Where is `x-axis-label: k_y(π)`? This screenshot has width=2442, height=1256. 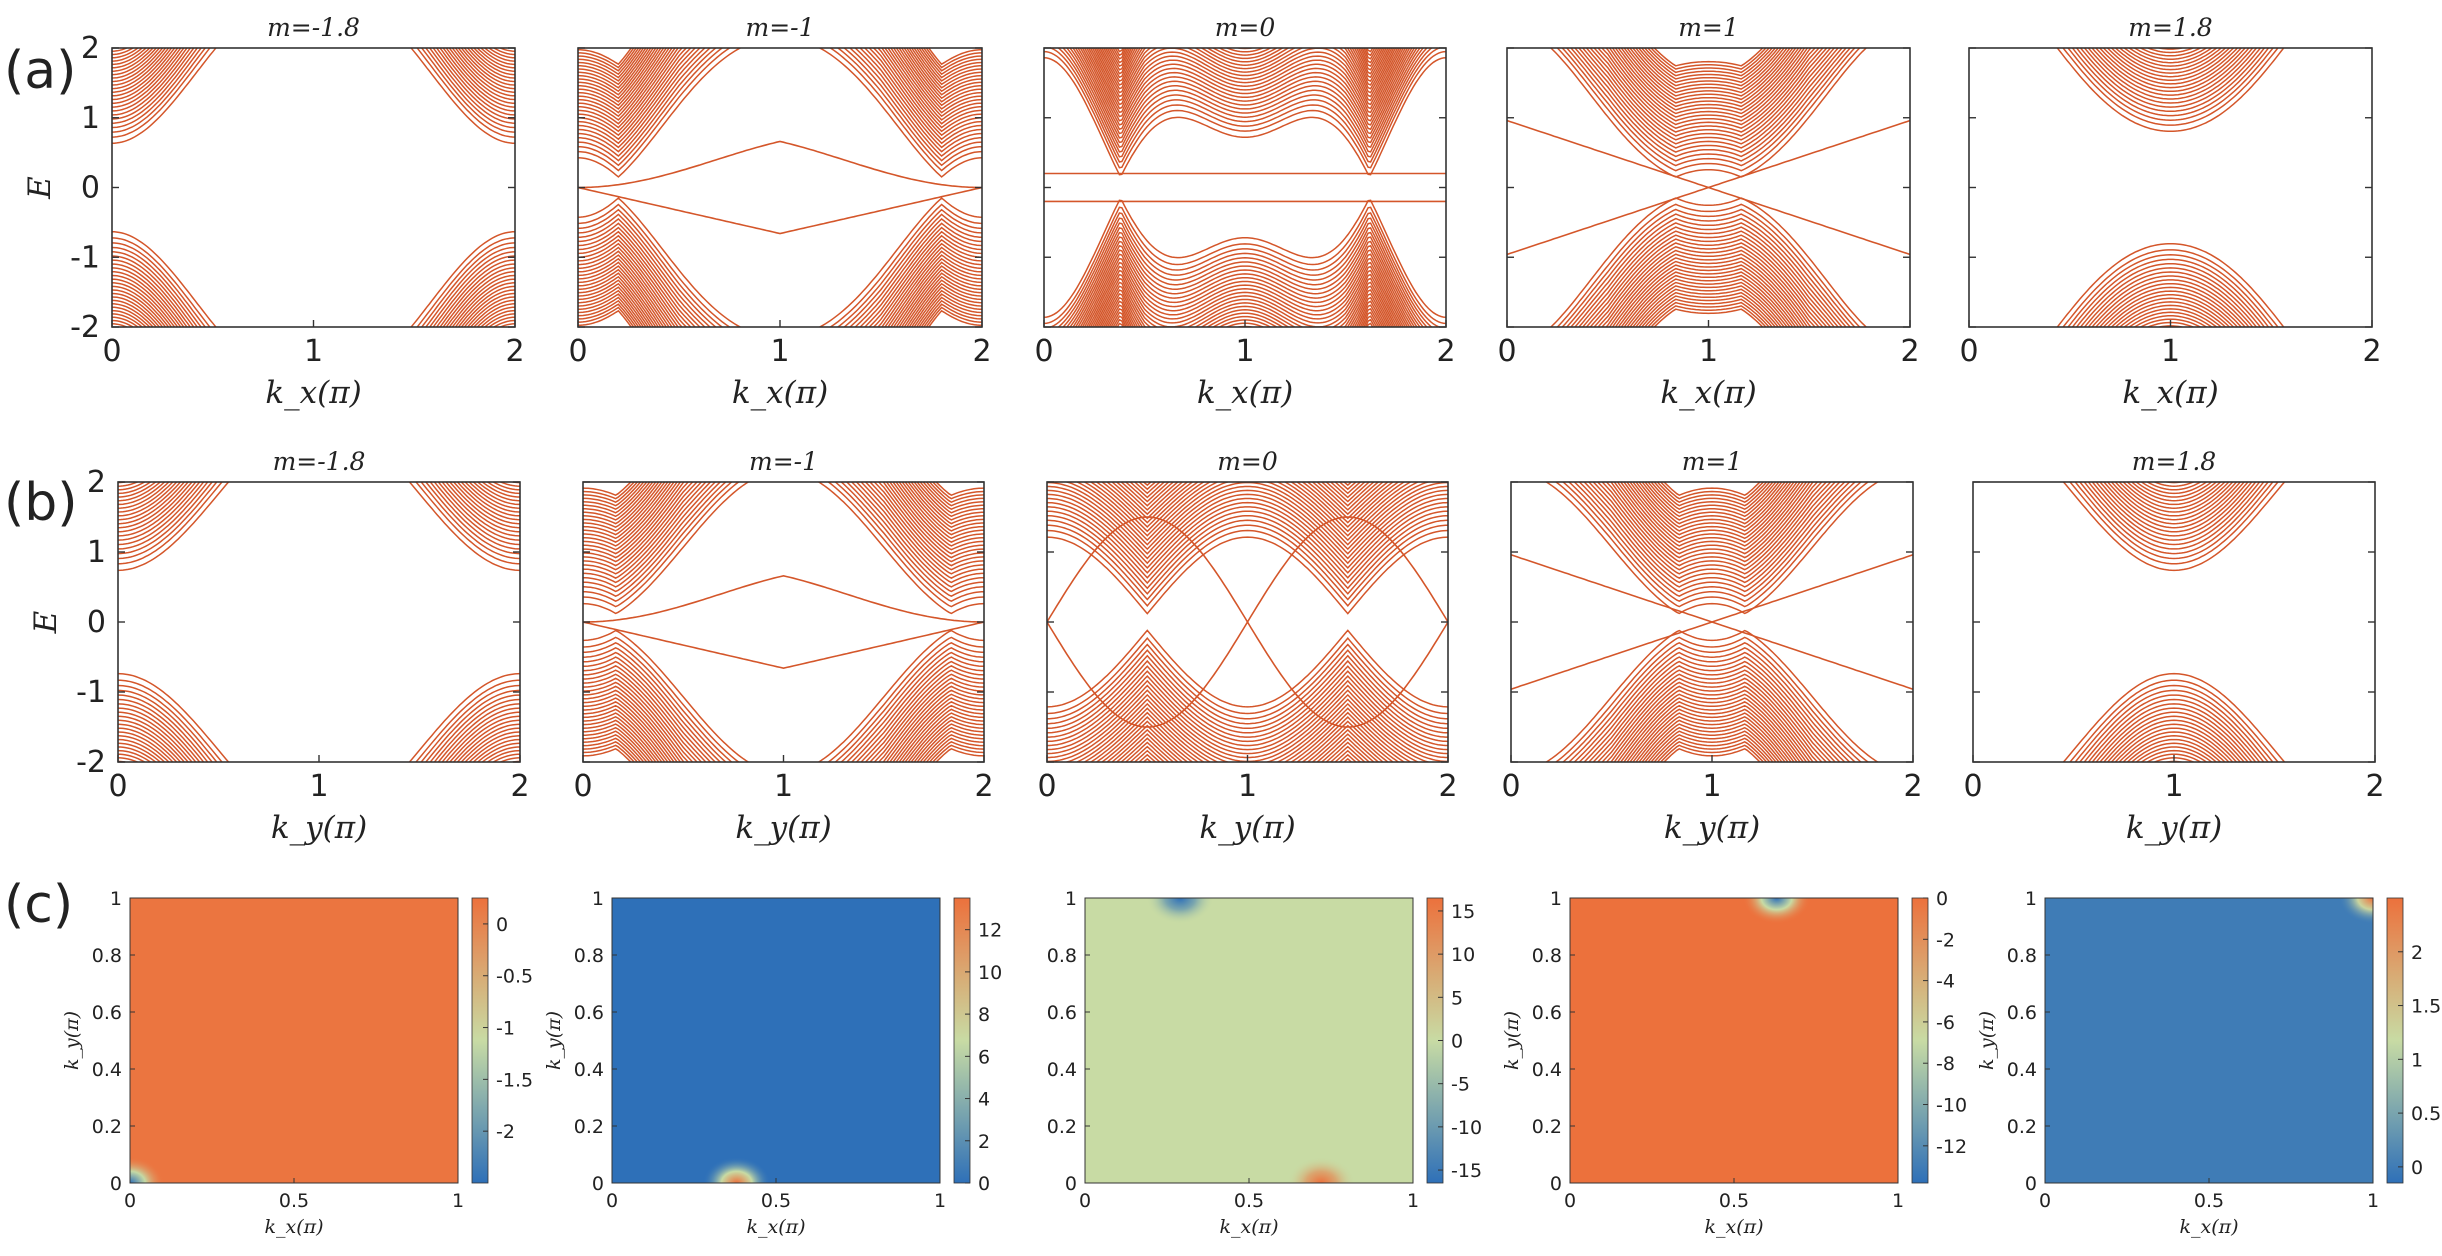
x-axis-label: k_y(π) is located at coordinates (319, 828).